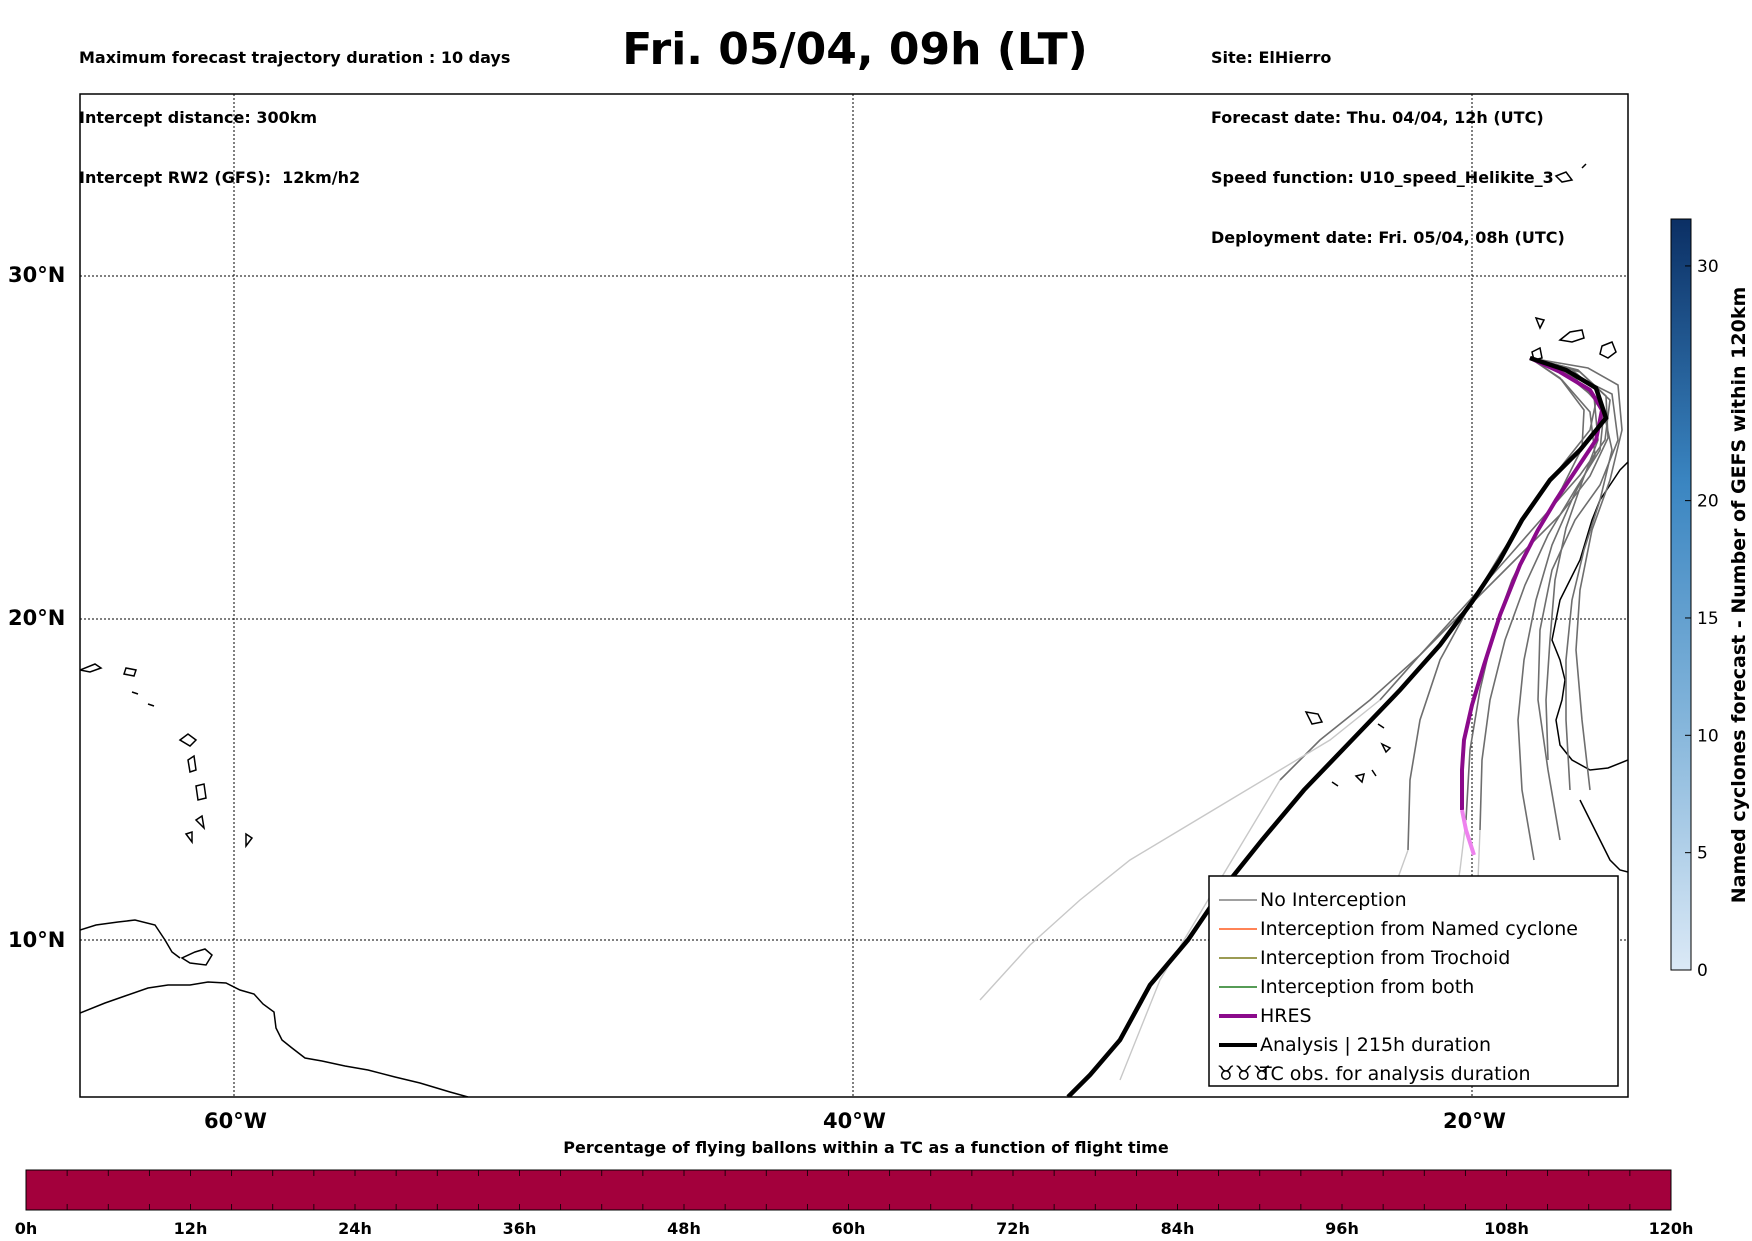  What do you see at coordinates (1382, 177) in the screenshot?
I see `header-right-line: Speed function: U10_speed_Helikite_3` at bounding box center [1382, 177].